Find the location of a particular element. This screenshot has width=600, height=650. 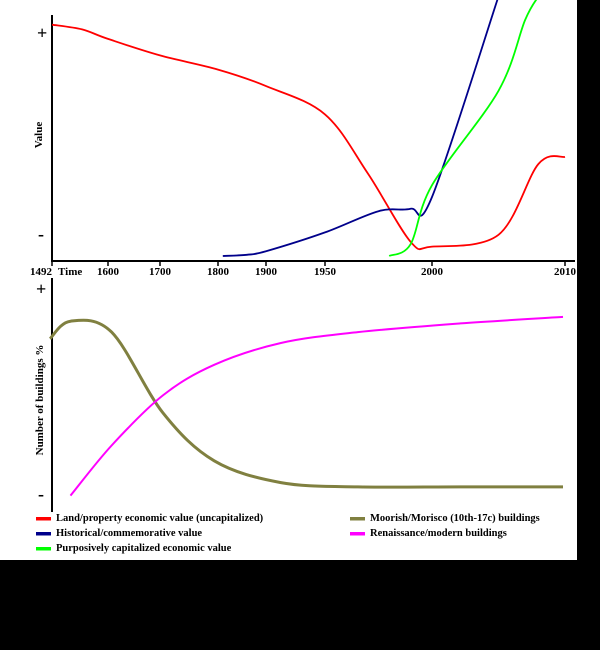

top-x-tick-label: 1492 is located at coordinates (41, 272).